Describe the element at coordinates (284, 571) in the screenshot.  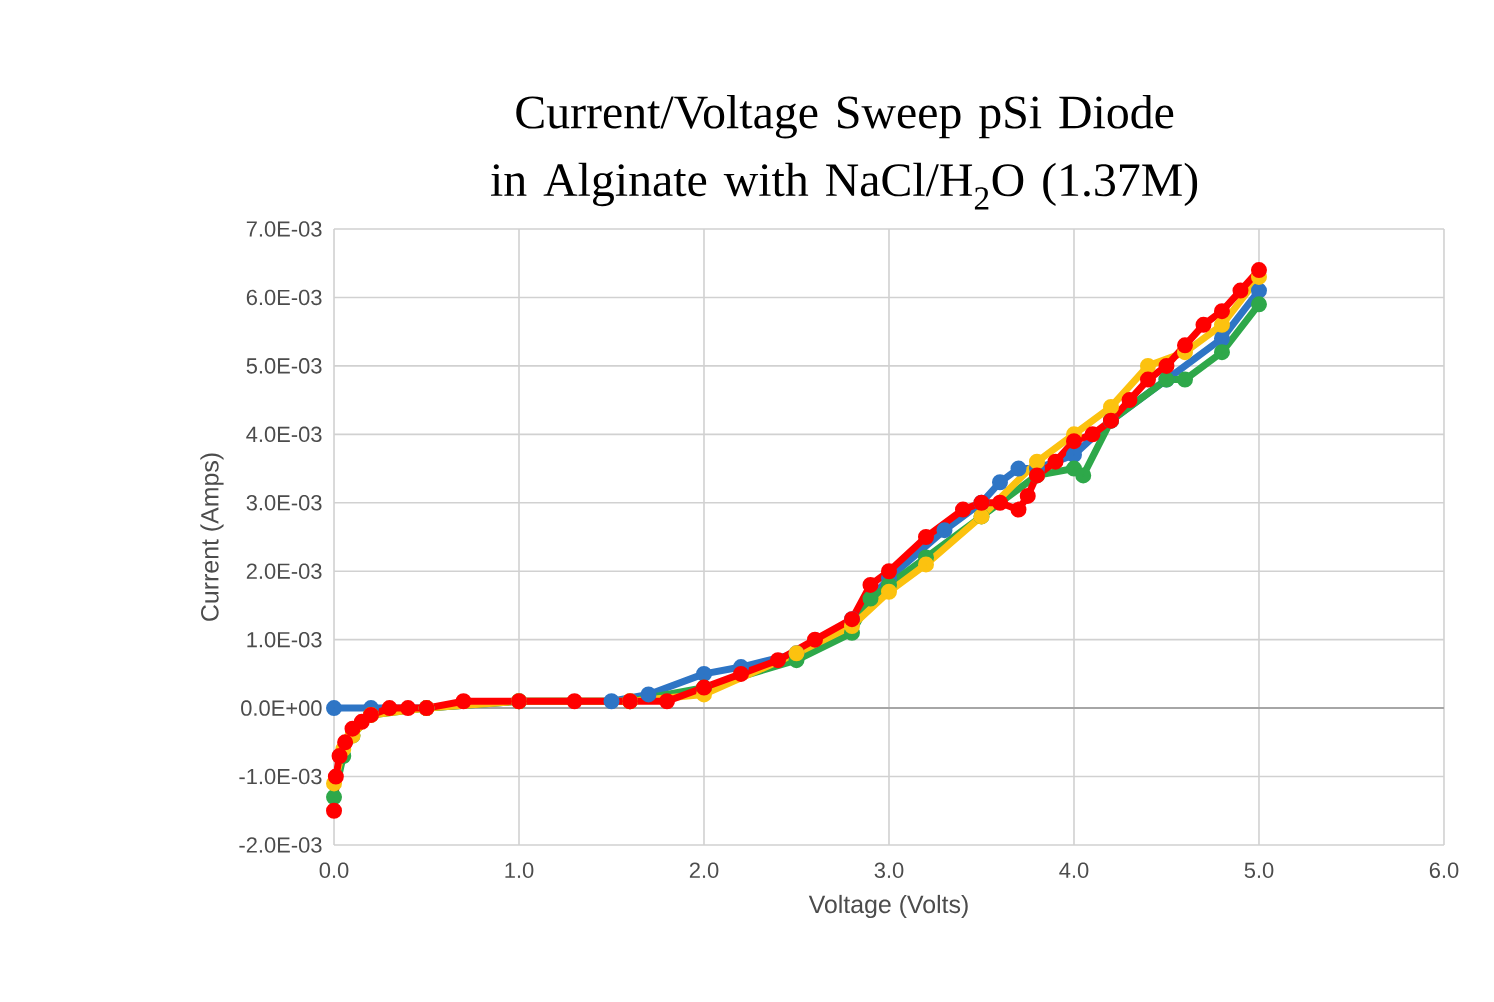
I see `y-tick-label: 2.0E-03` at that location.